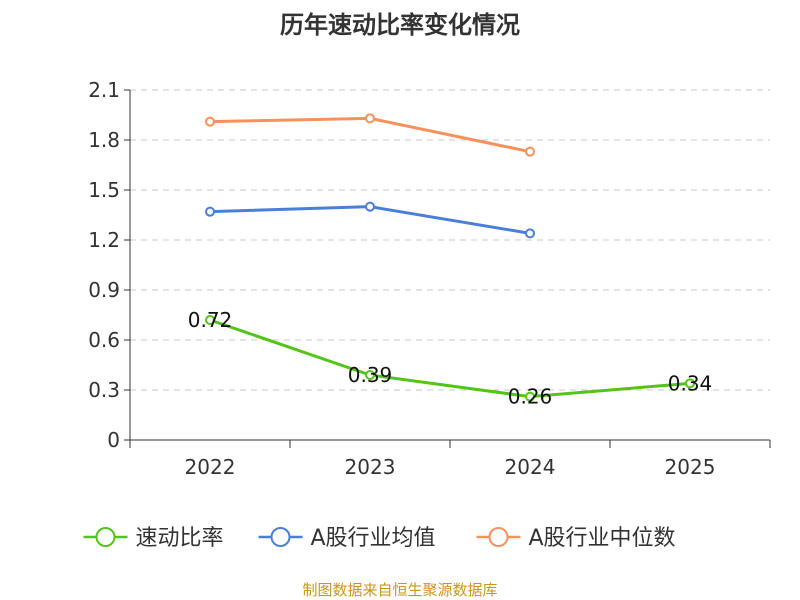 The image size is (800, 600). I want to click on data-label: 0.39, so click(370, 375).